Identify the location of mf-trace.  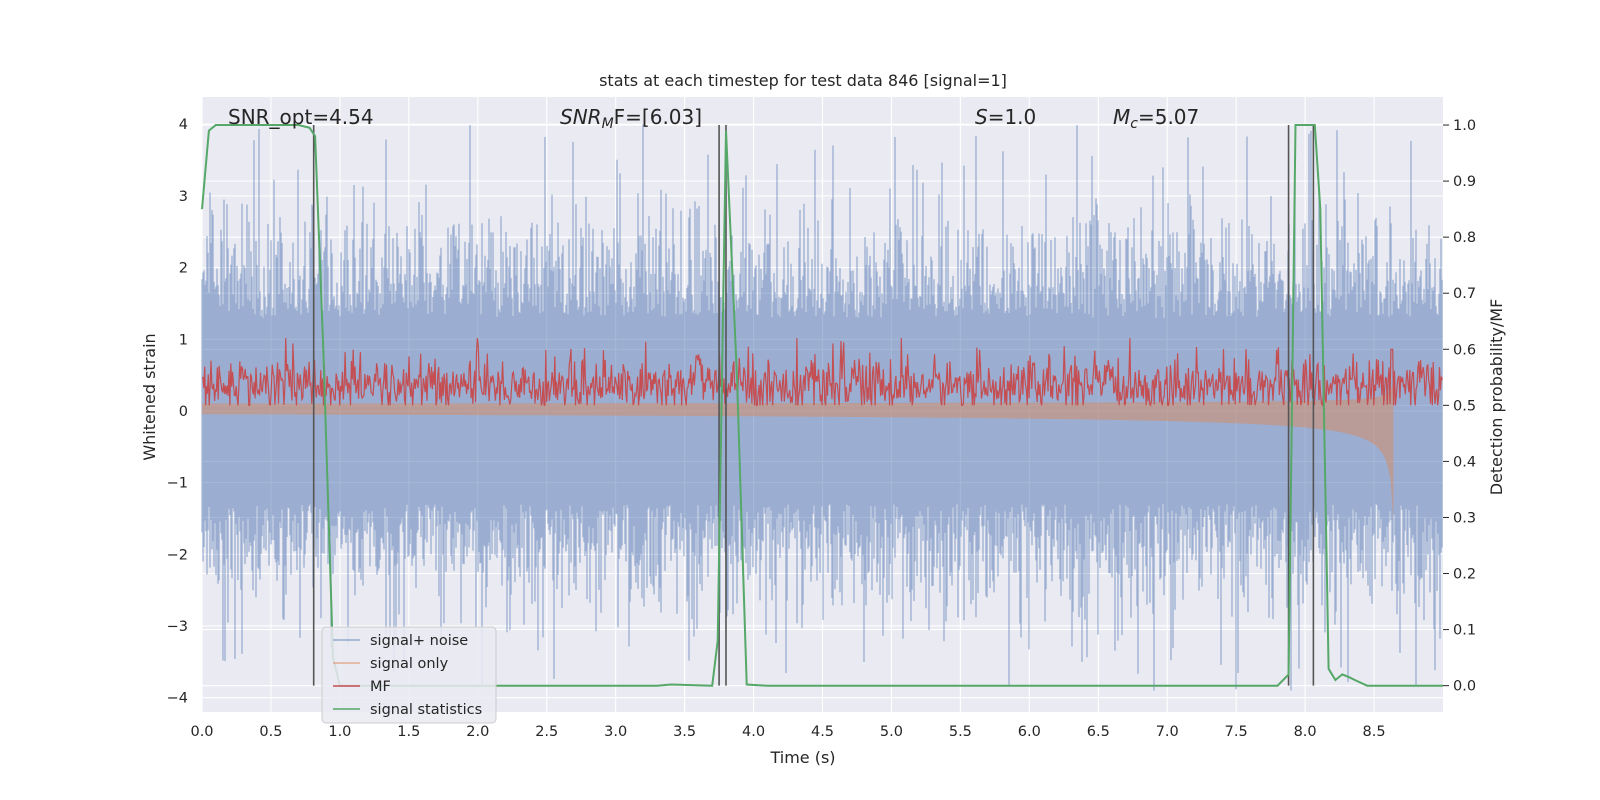
(822, 373).